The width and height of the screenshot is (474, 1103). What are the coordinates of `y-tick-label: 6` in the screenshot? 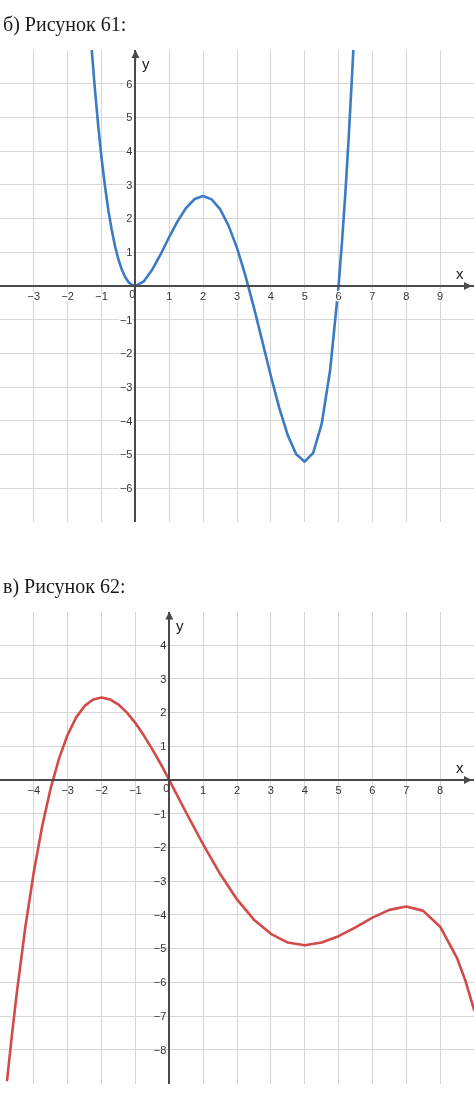 It's located at (129, 83).